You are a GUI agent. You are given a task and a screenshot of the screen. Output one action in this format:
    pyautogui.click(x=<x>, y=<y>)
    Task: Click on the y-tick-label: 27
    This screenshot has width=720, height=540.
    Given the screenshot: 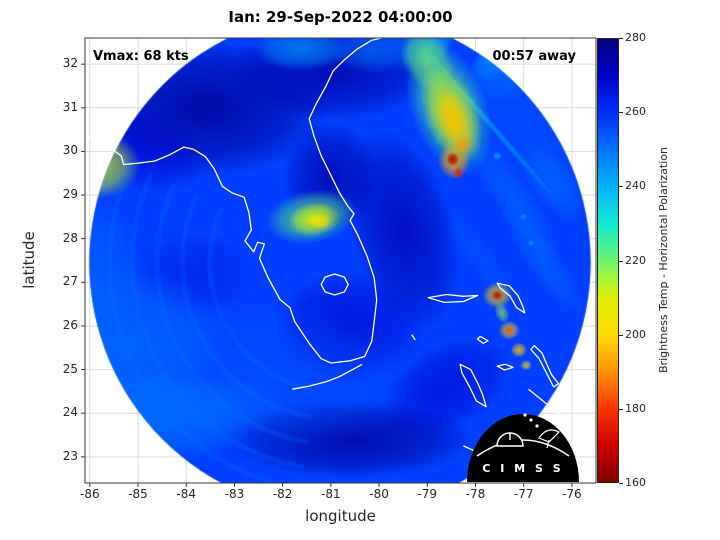 What is the action you would take?
    pyautogui.click(x=70, y=281)
    